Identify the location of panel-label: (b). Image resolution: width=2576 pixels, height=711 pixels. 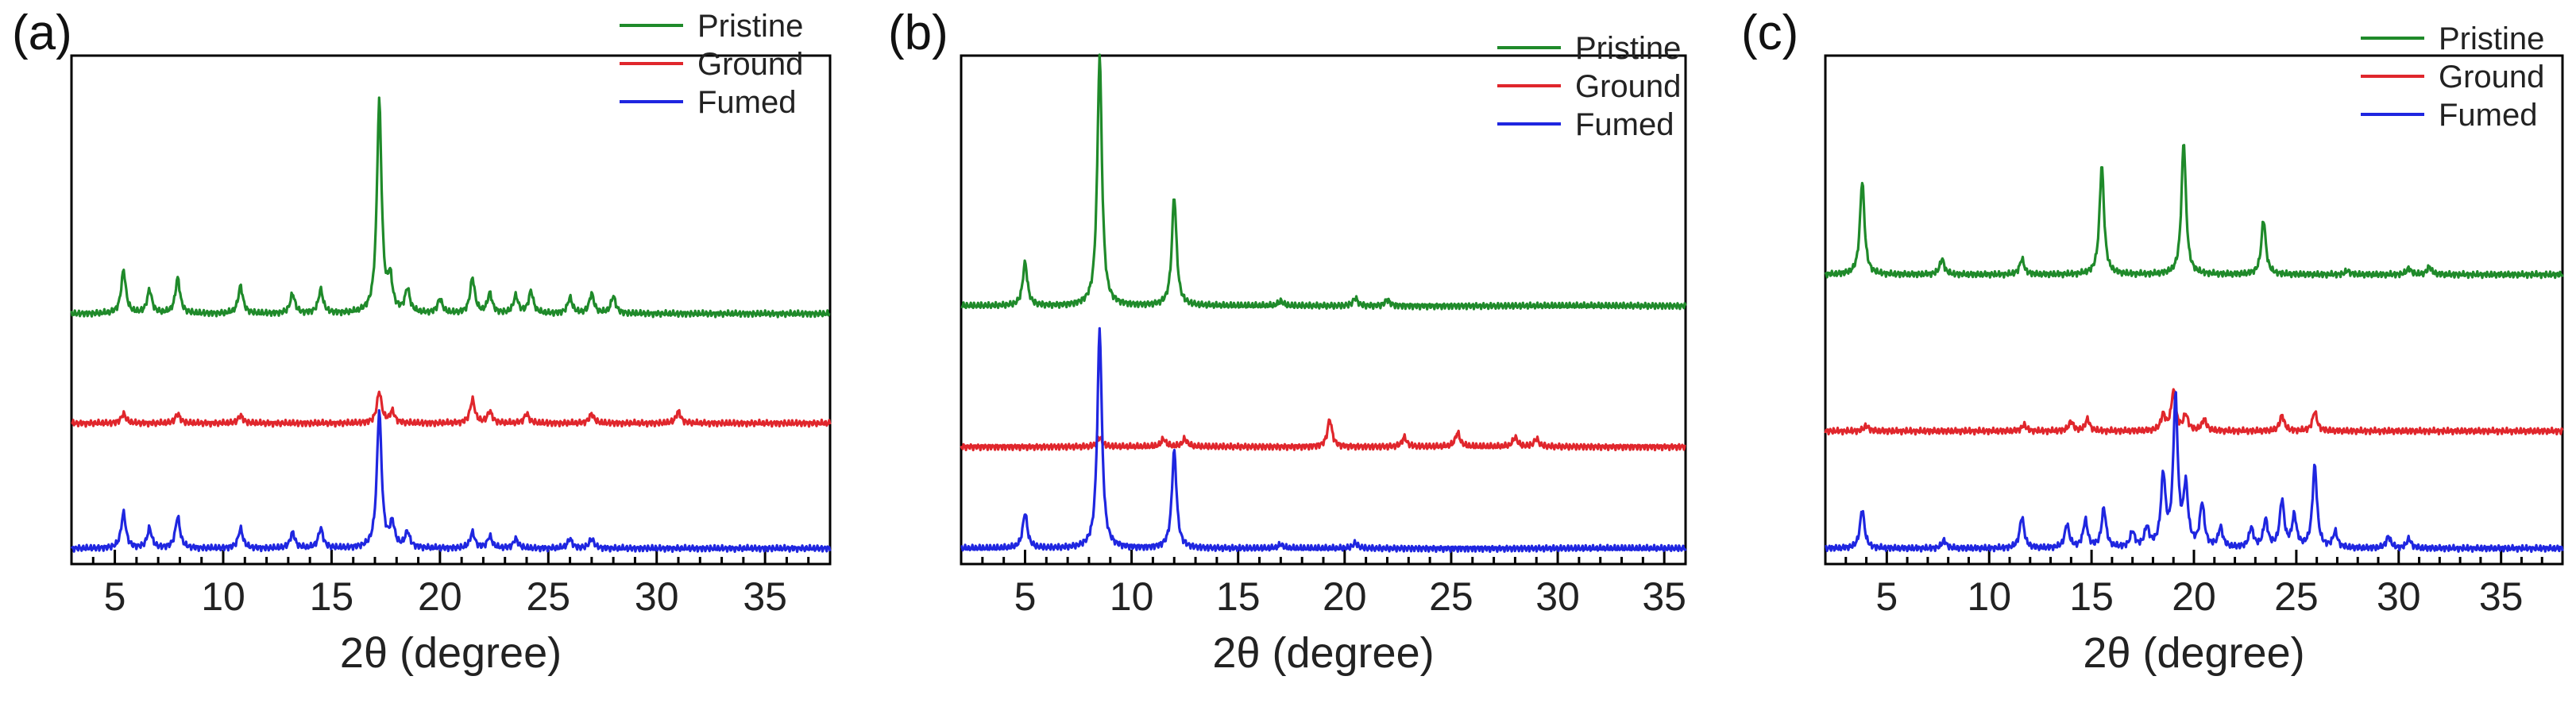
(918, 33).